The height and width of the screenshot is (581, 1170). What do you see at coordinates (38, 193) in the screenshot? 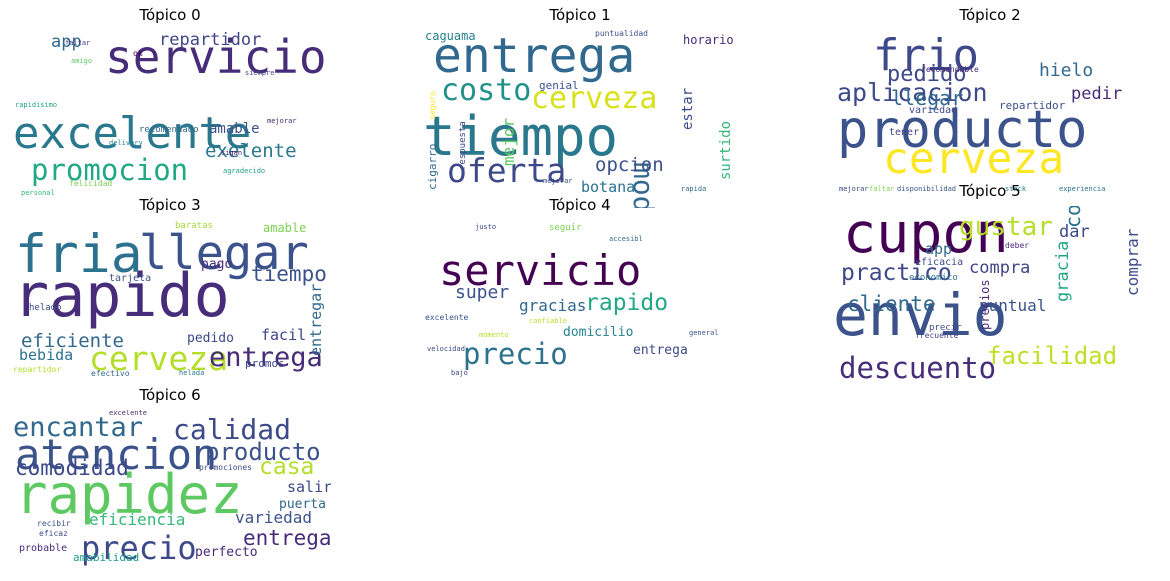
I see `word-personal: personal` at bounding box center [38, 193].